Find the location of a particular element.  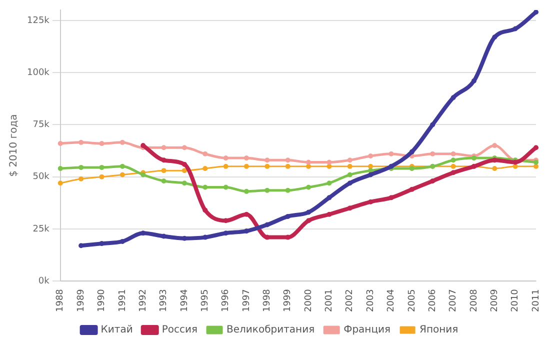

y-axis-title: $ 2010 года is located at coordinates (14, 145).